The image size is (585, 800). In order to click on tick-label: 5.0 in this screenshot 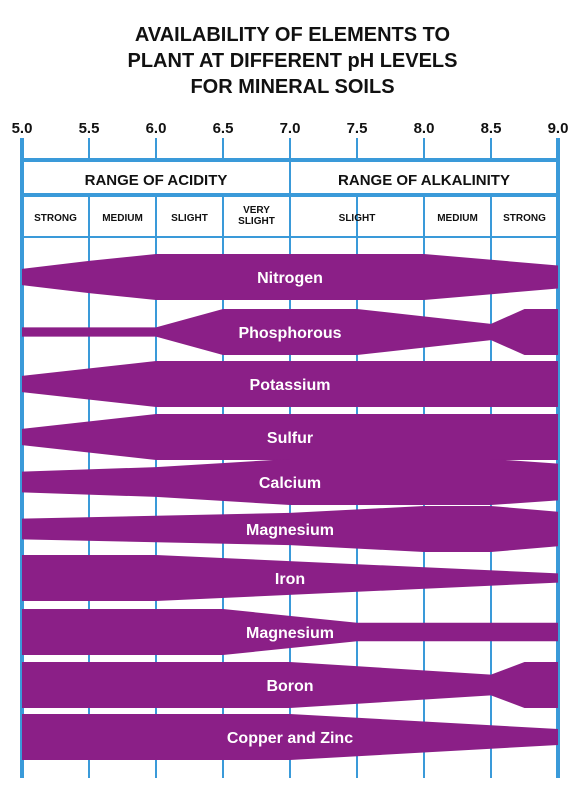, I will do `click(22, 128)`.